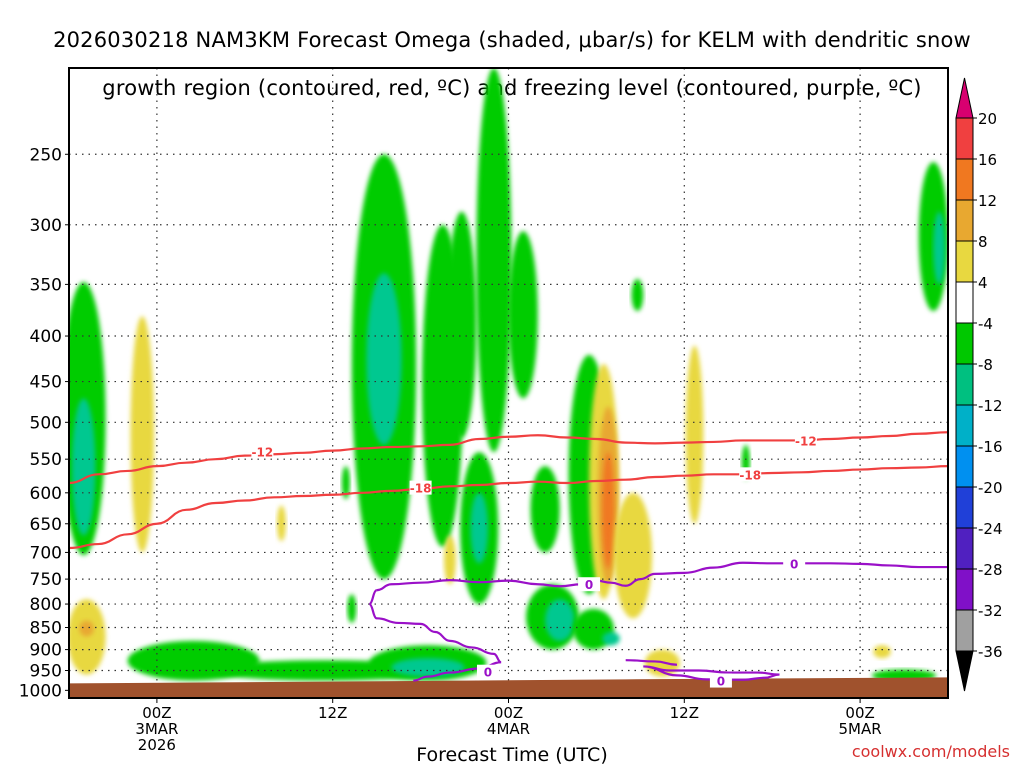 The width and height of the screenshot is (1024, 768). What do you see at coordinates (46, 460) in the screenshot?
I see `y-tick-label: 550` at bounding box center [46, 460].